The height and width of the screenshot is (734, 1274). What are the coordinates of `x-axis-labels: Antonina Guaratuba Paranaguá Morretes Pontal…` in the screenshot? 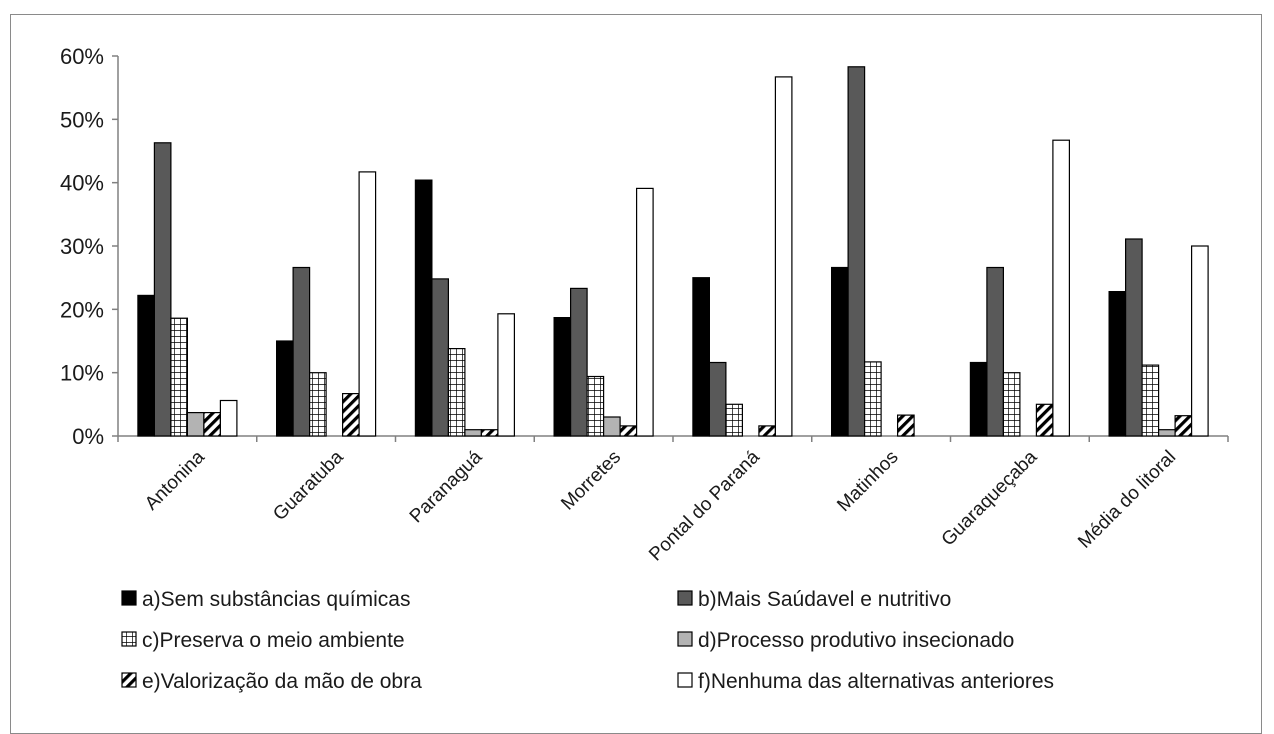 It's located at (660, 505).